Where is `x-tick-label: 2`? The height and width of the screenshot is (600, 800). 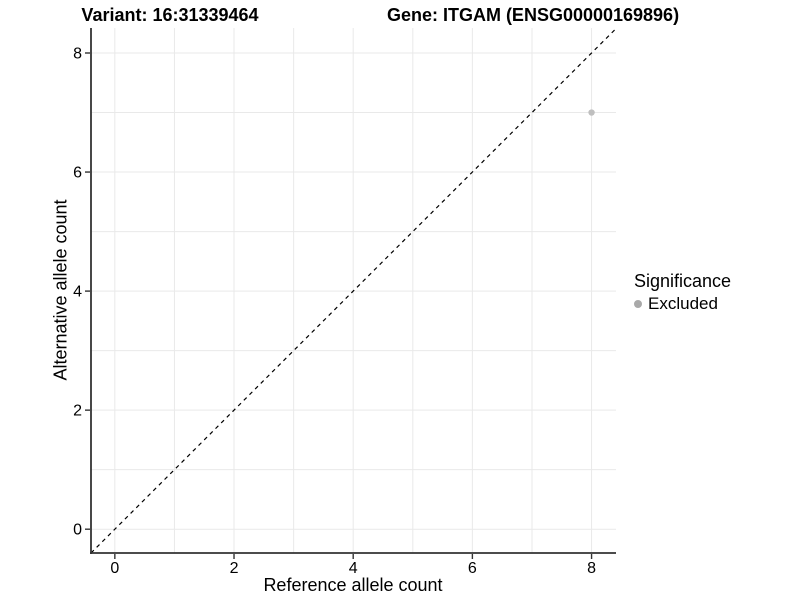
x-tick-label: 2 is located at coordinates (234, 568).